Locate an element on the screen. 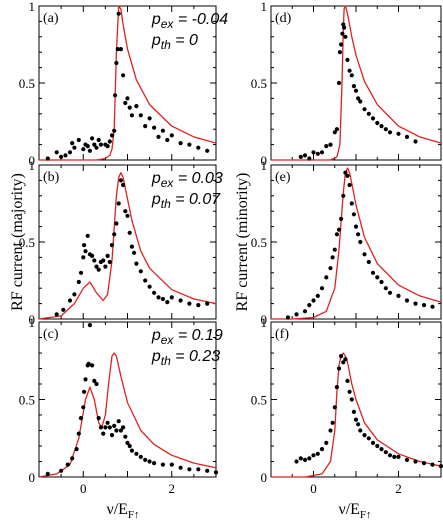 Image resolution: width=443 pixels, height=520 pixels. y-tick-label: 0.5 is located at coordinates (27, 400).